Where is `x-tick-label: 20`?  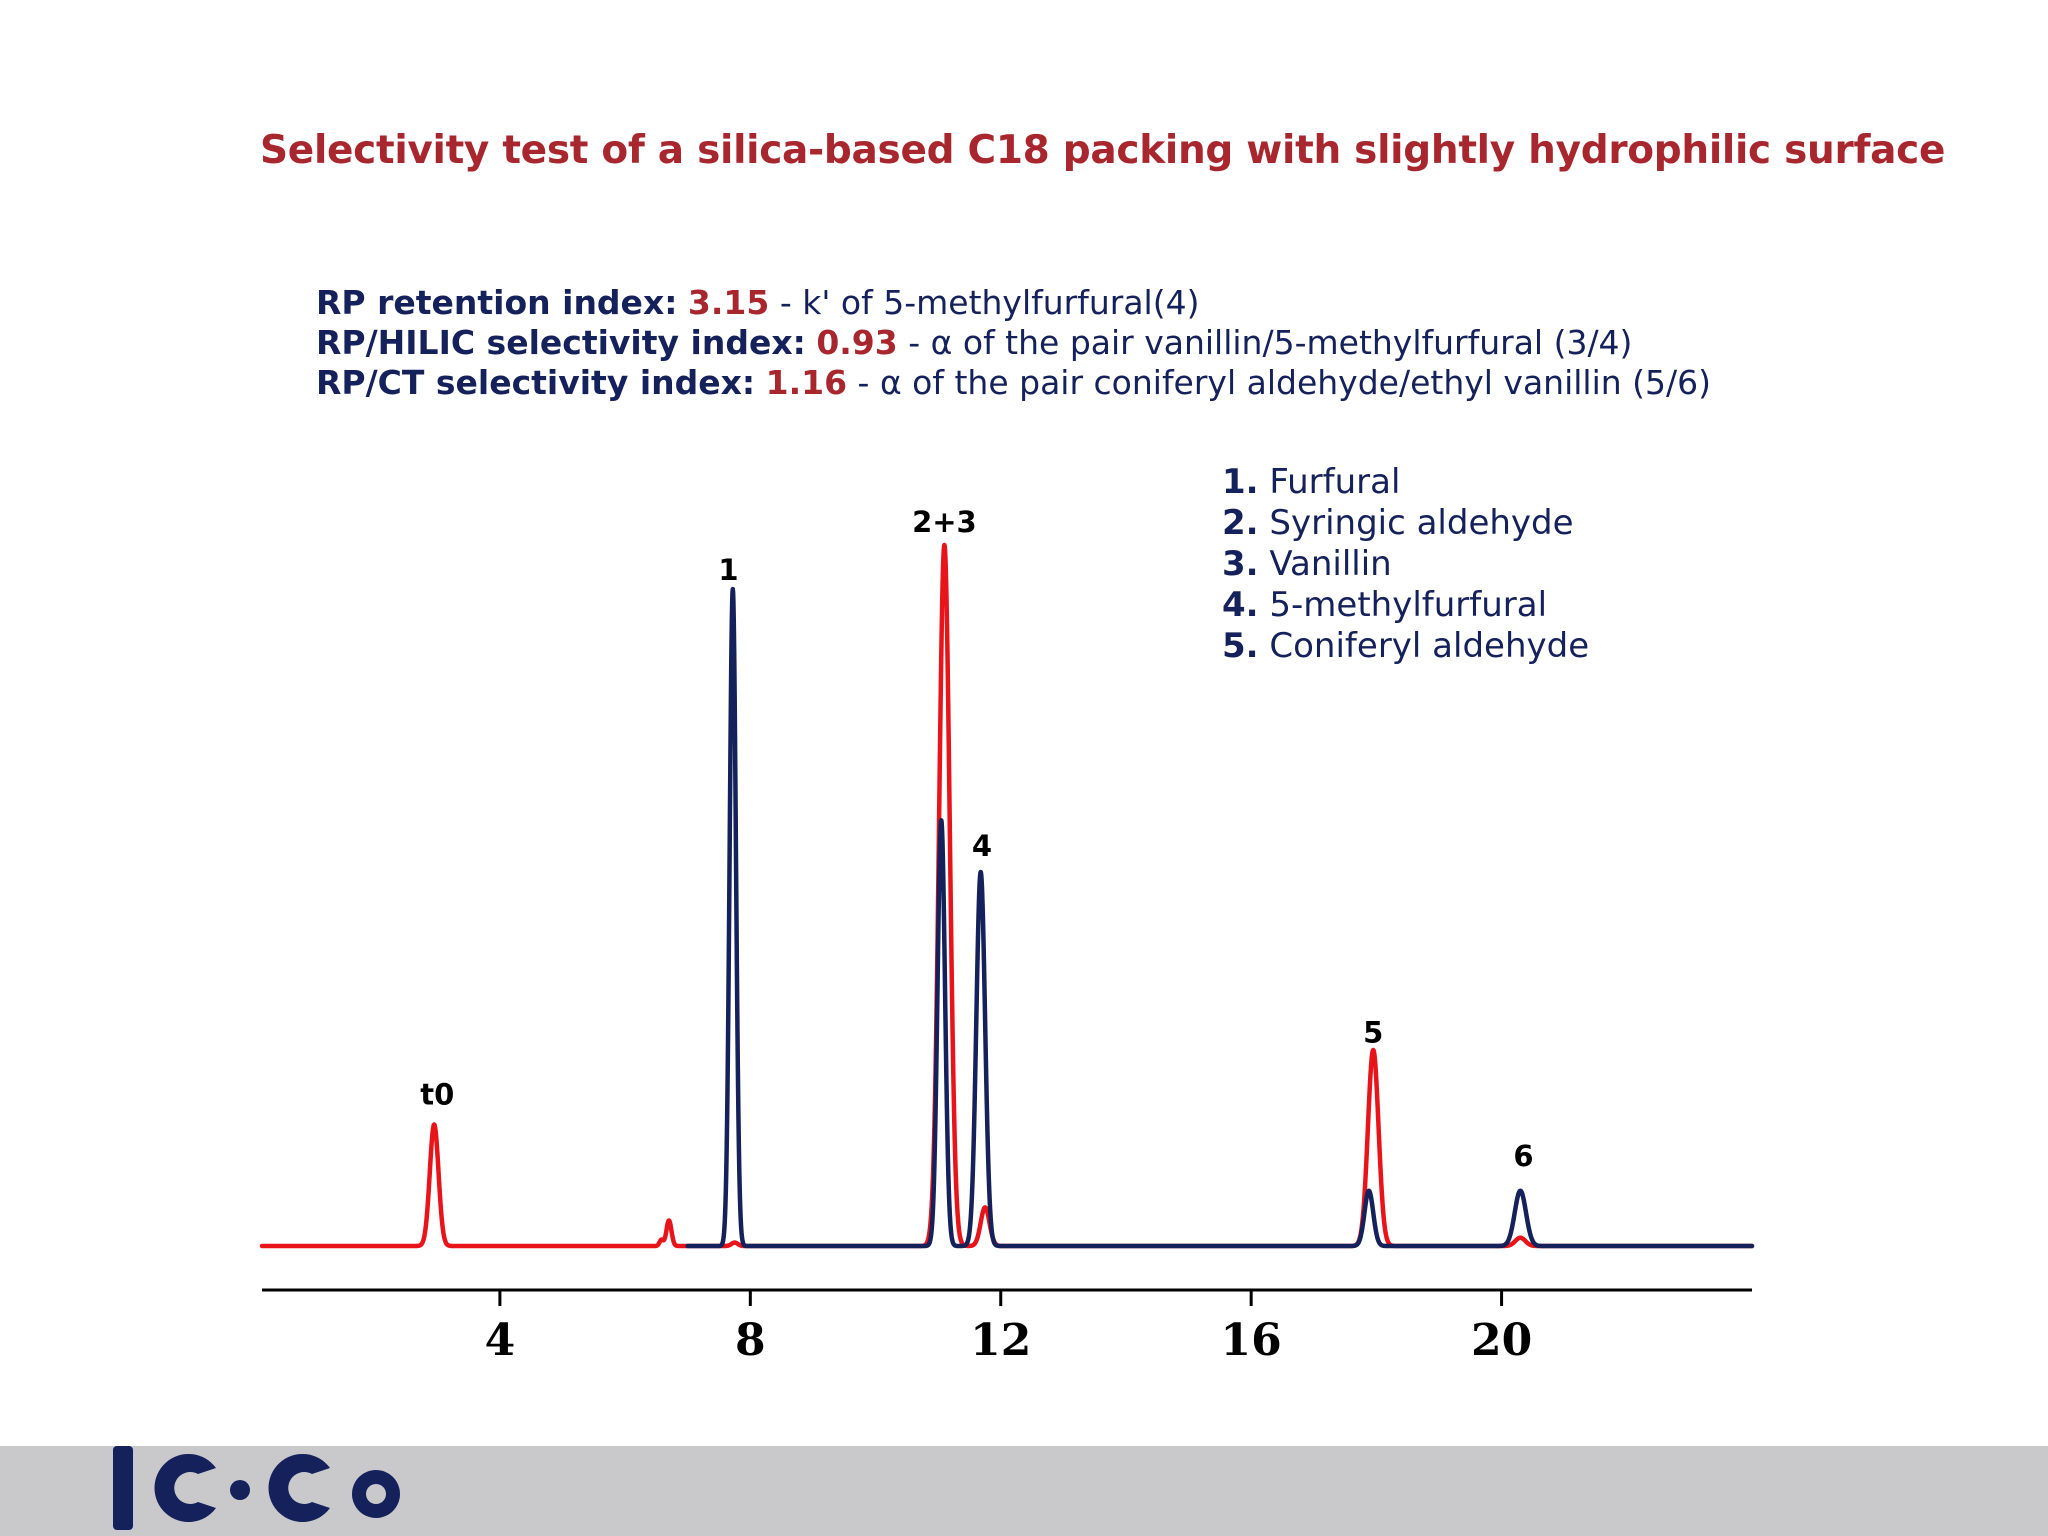 x-tick-label: 20 is located at coordinates (1501, 1340).